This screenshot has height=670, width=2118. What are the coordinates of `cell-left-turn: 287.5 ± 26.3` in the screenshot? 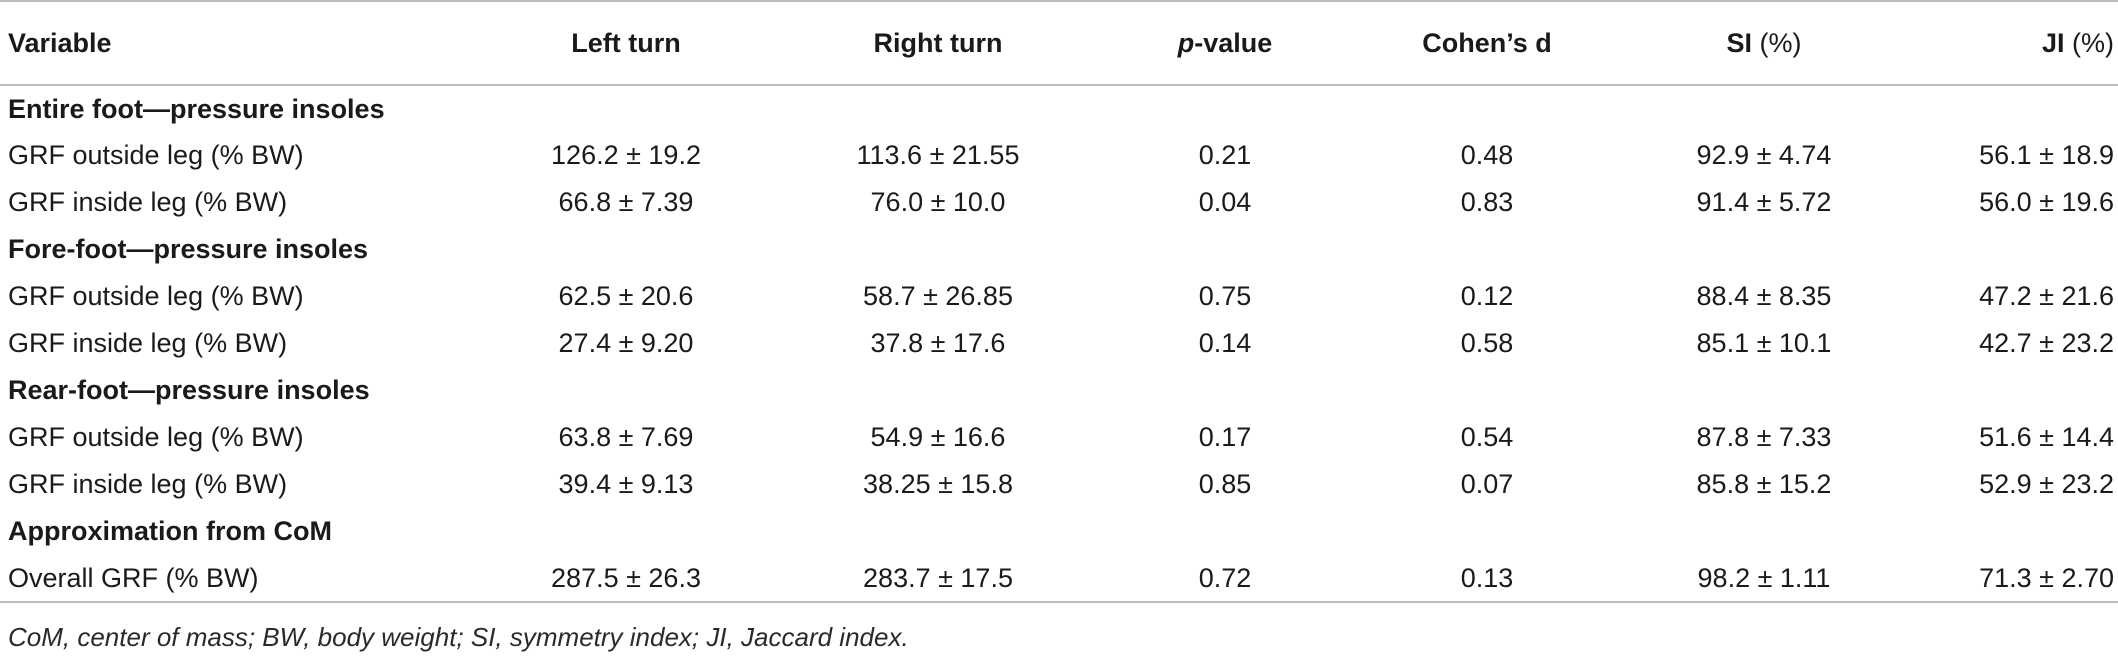 It's located at (626, 579).